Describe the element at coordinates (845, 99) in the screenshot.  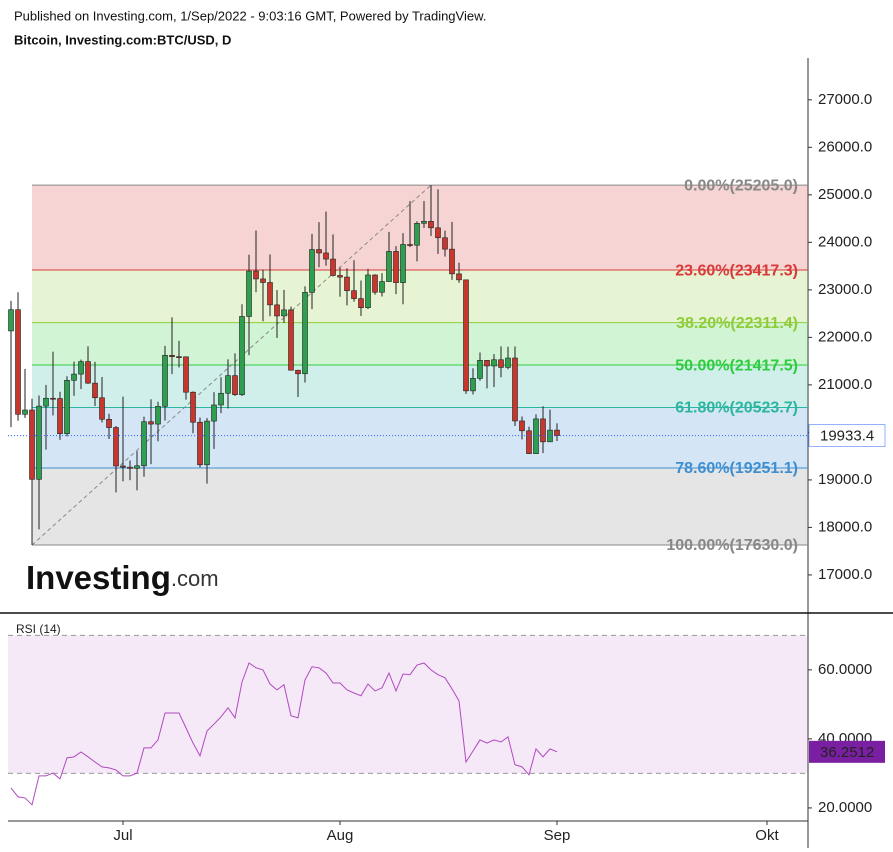
I see `y-tick-label: 27000.0` at that location.